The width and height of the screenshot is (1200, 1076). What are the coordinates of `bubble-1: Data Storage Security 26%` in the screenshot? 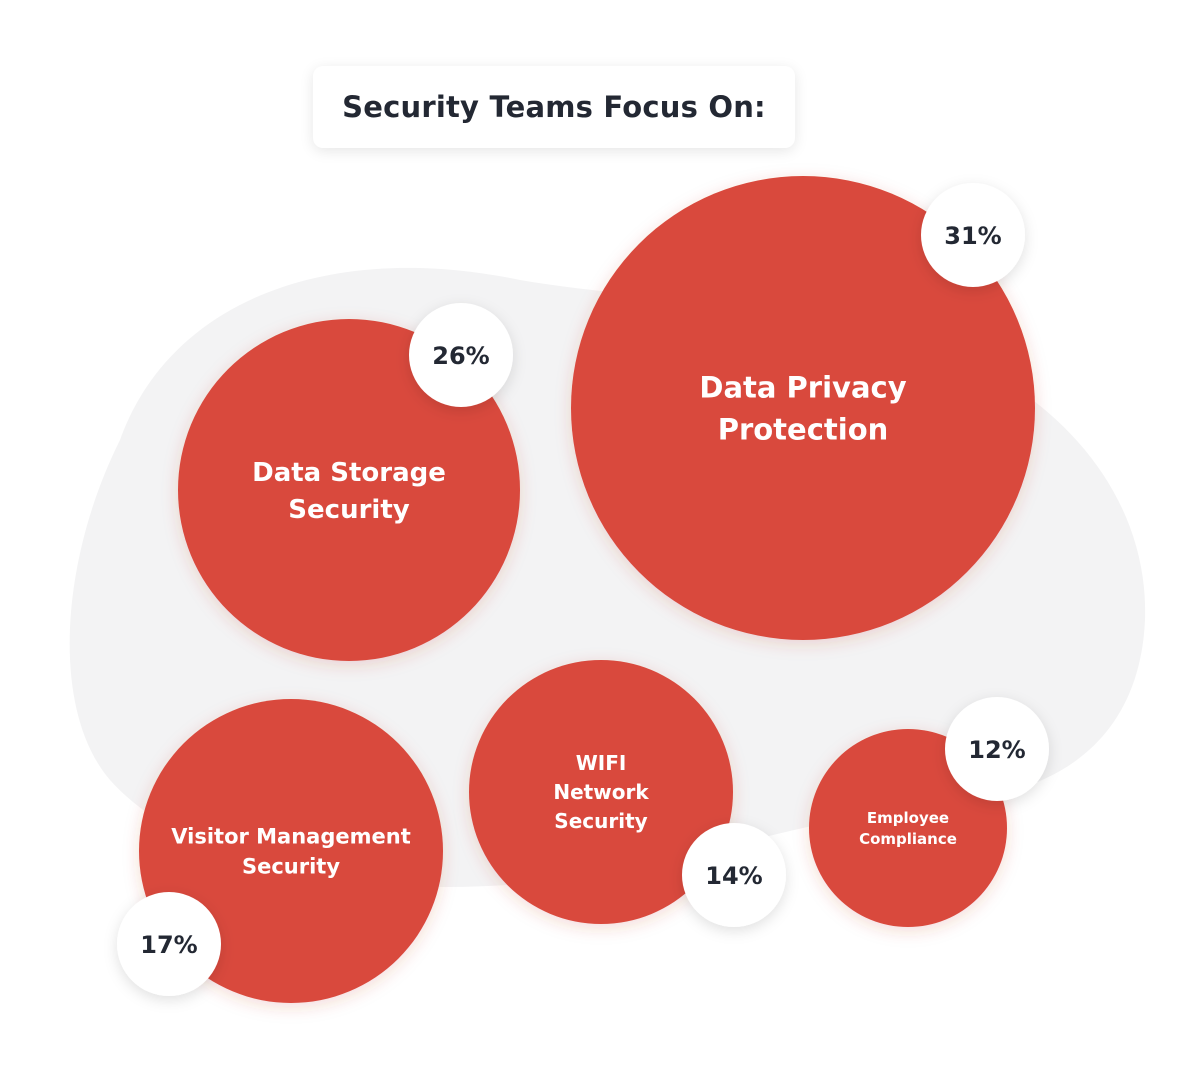 It's located at (349, 482).